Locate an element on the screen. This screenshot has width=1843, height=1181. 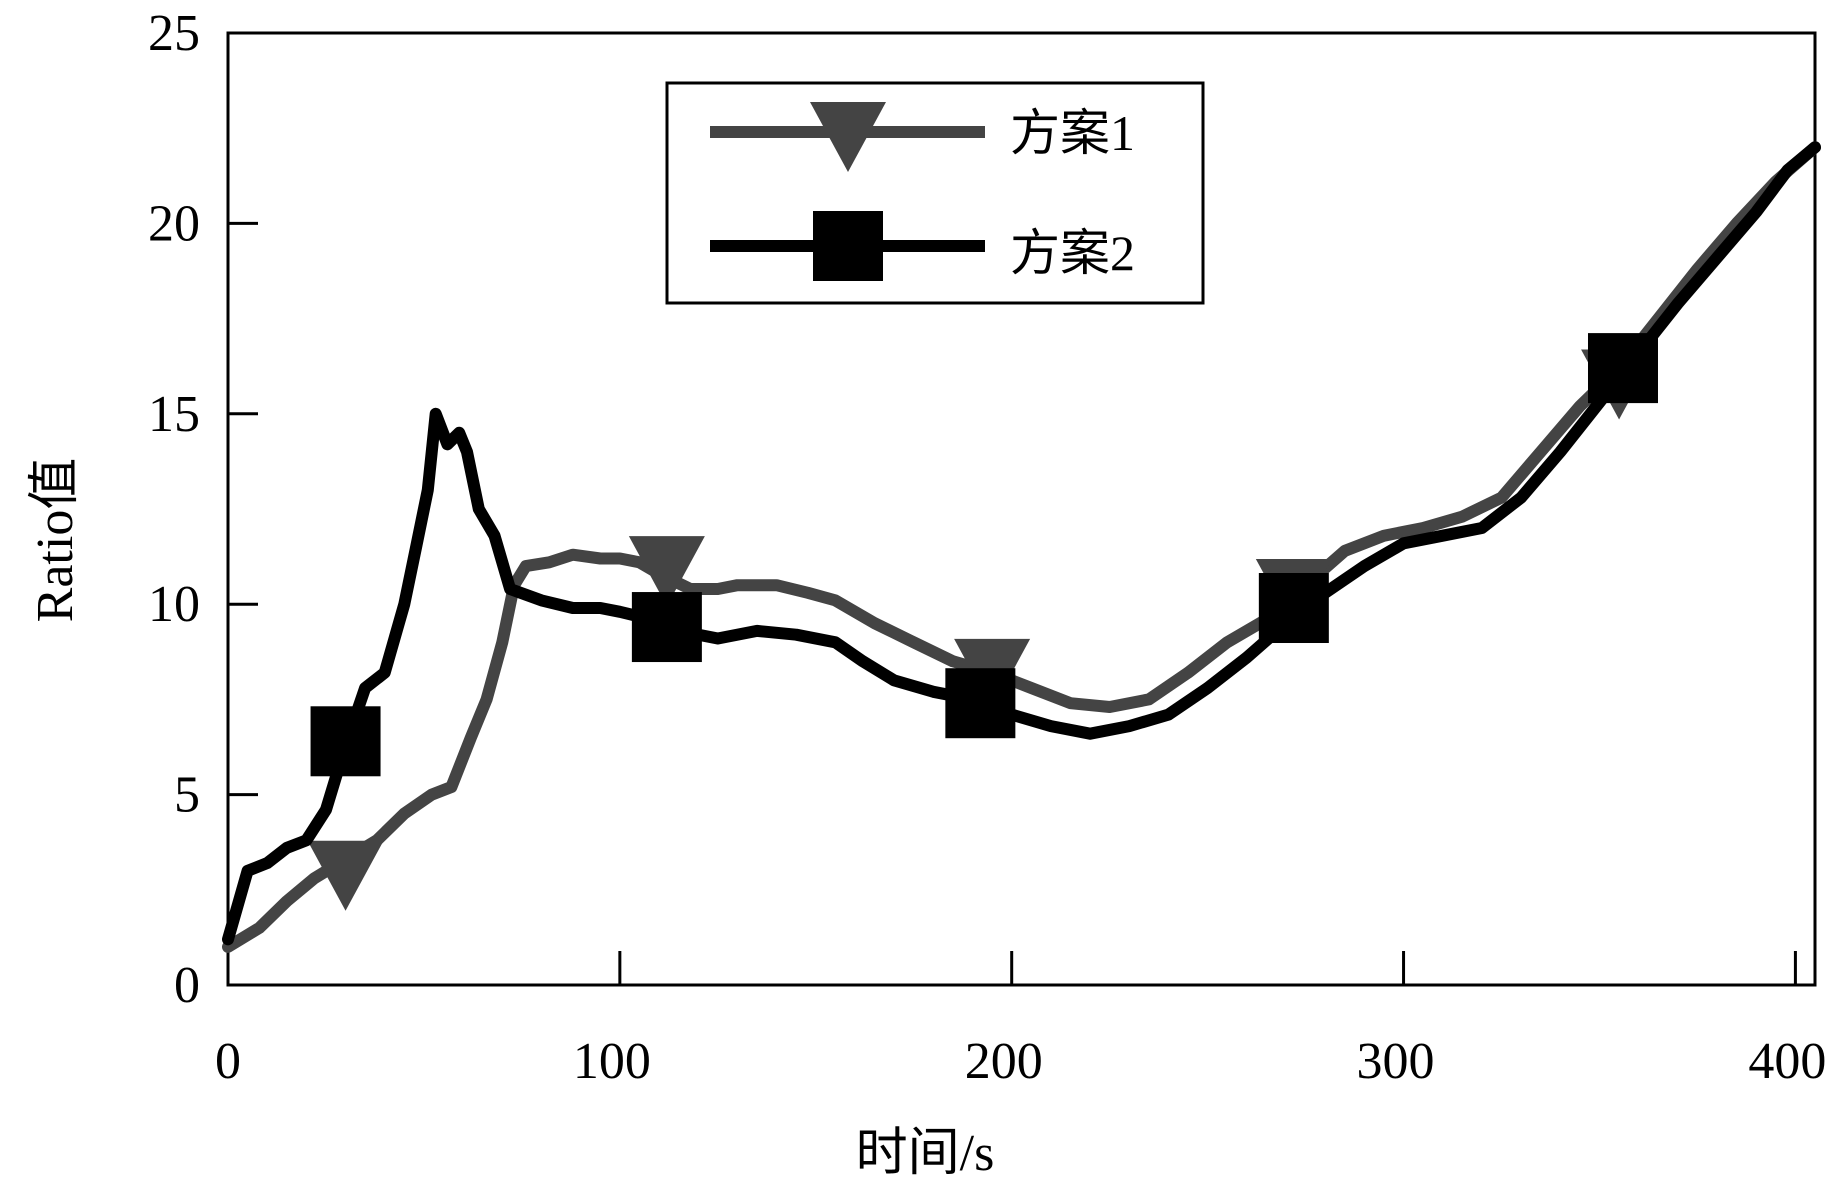
legend: 方案1 方案2 is located at coordinates (935, 193).